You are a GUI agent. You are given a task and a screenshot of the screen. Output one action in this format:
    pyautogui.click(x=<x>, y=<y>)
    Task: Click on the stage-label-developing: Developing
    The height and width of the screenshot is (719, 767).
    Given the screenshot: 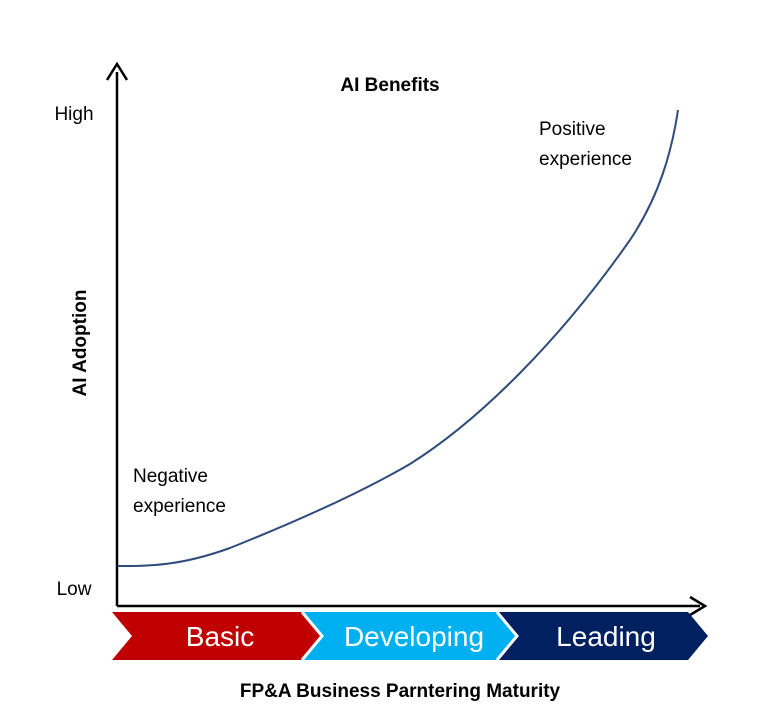 What is the action you would take?
    pyautogui.click(x=414, y=636)
    